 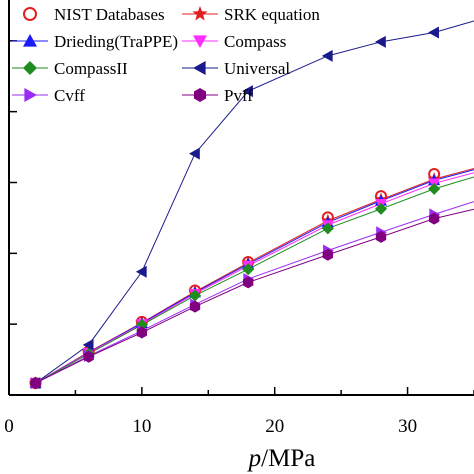 I want to click on legend-item: Compass, so click(x=234, y=41).